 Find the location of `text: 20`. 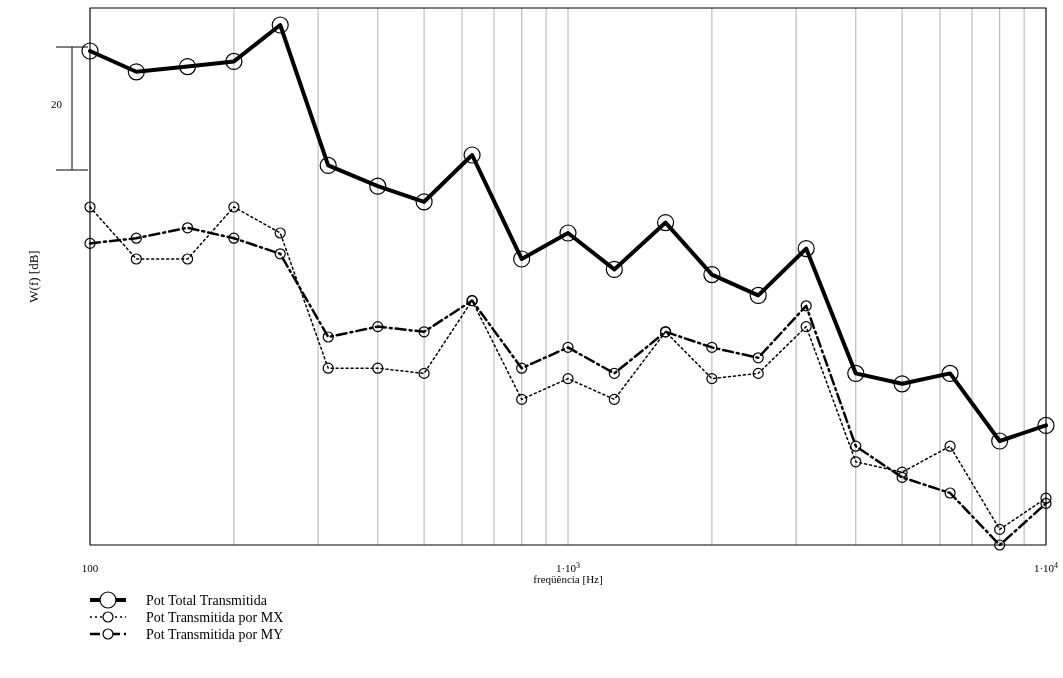

text: 20 is located at coordinates (57, 104).